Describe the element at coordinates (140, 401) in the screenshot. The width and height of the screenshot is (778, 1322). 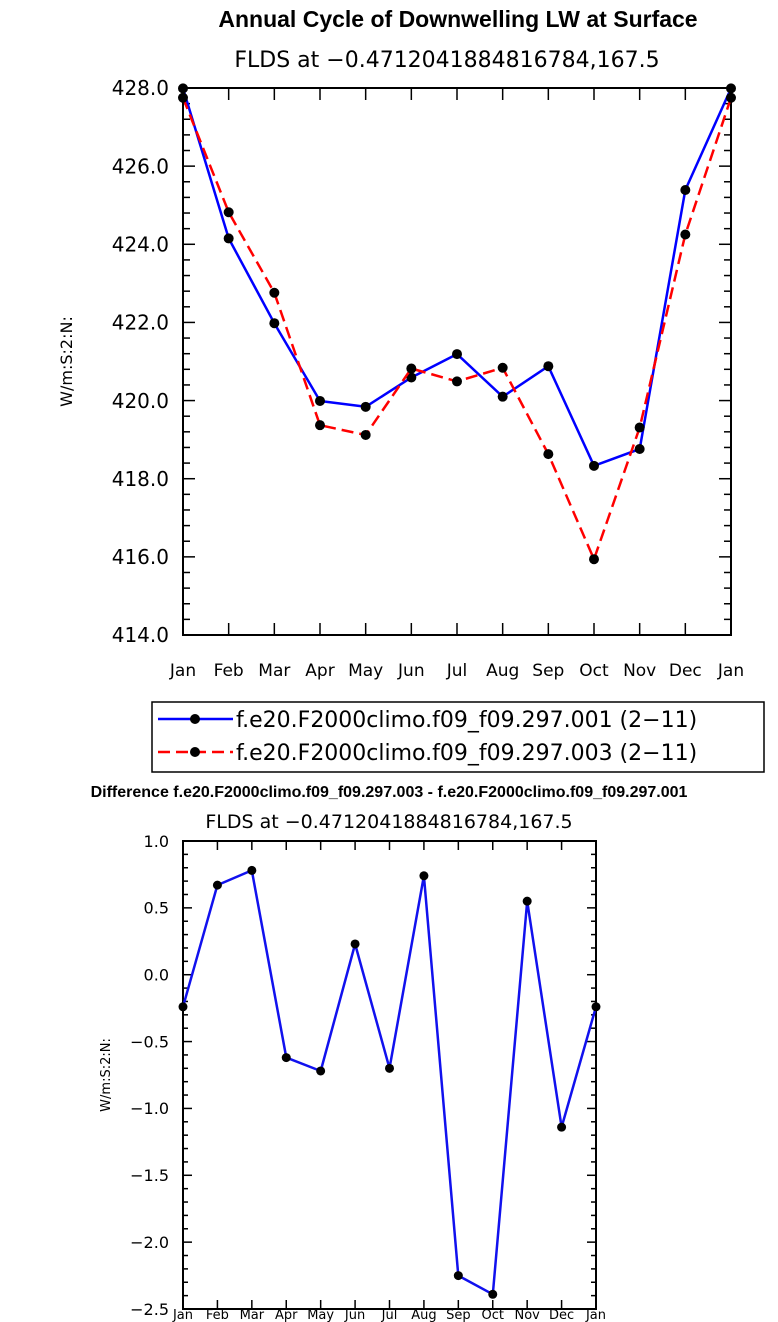
I see `y-tick-label: 420.0` at that location.